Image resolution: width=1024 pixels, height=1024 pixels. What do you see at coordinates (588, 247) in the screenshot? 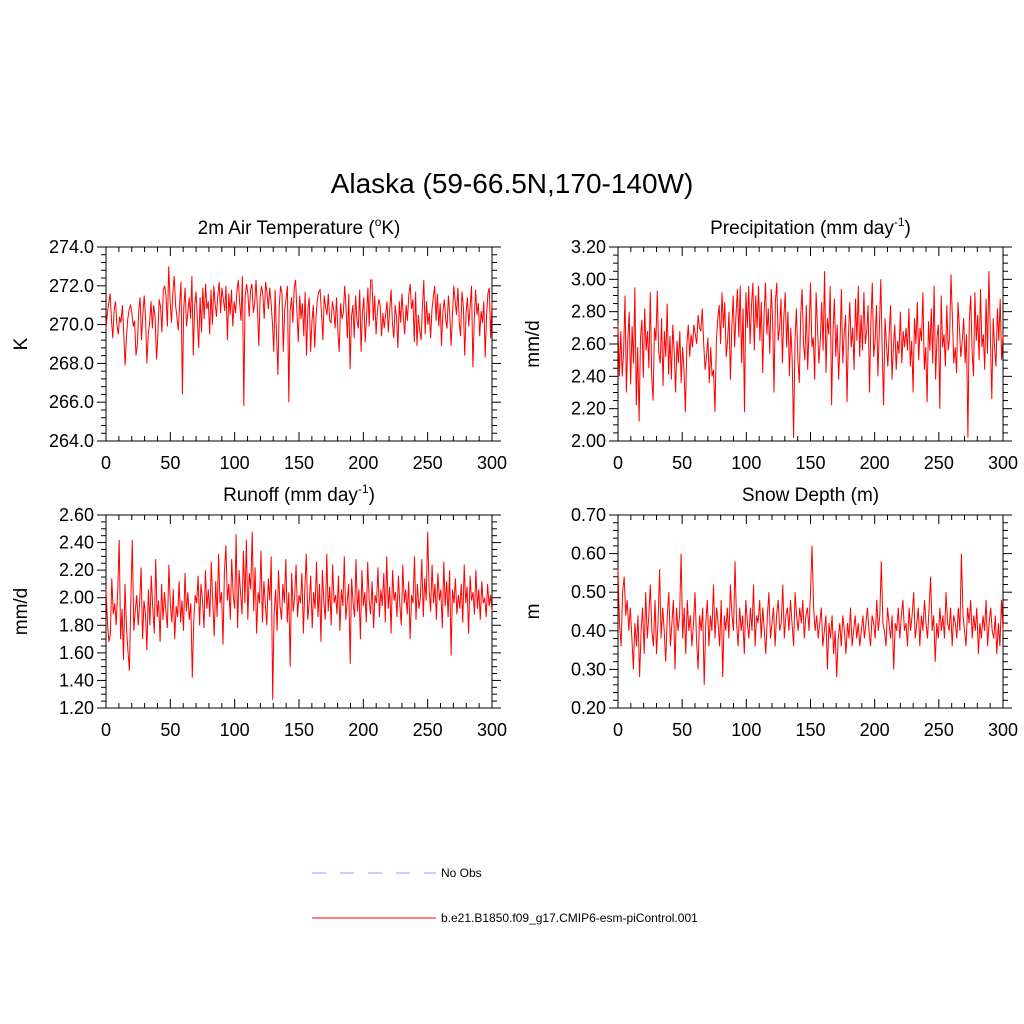
I see `y-tick-label: 3.20` at bounding box center [588, 247].